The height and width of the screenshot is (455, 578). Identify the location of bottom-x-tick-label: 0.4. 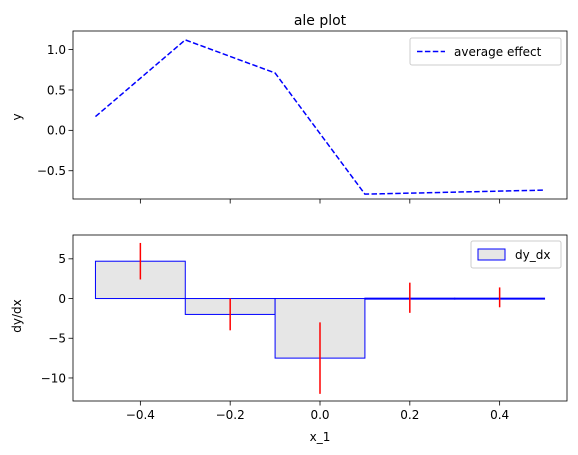
(499, 415).